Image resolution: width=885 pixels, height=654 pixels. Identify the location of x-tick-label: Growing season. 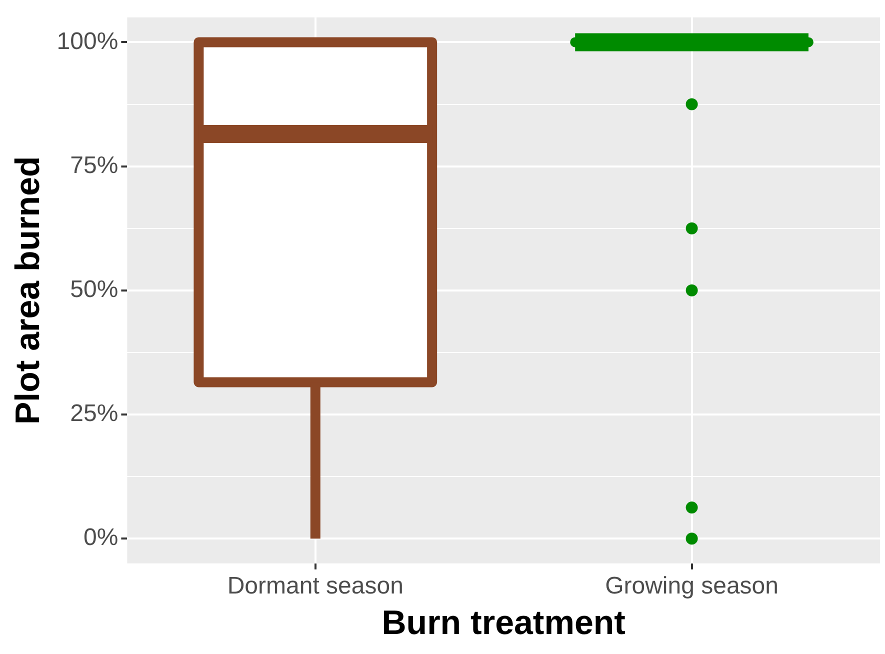
(692, 586).